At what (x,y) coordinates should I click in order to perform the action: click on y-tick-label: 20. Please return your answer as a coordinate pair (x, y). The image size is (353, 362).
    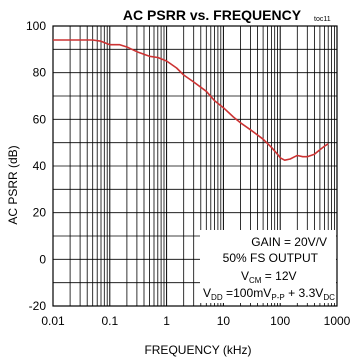
    Looking at the image, I should click on (40, 213).